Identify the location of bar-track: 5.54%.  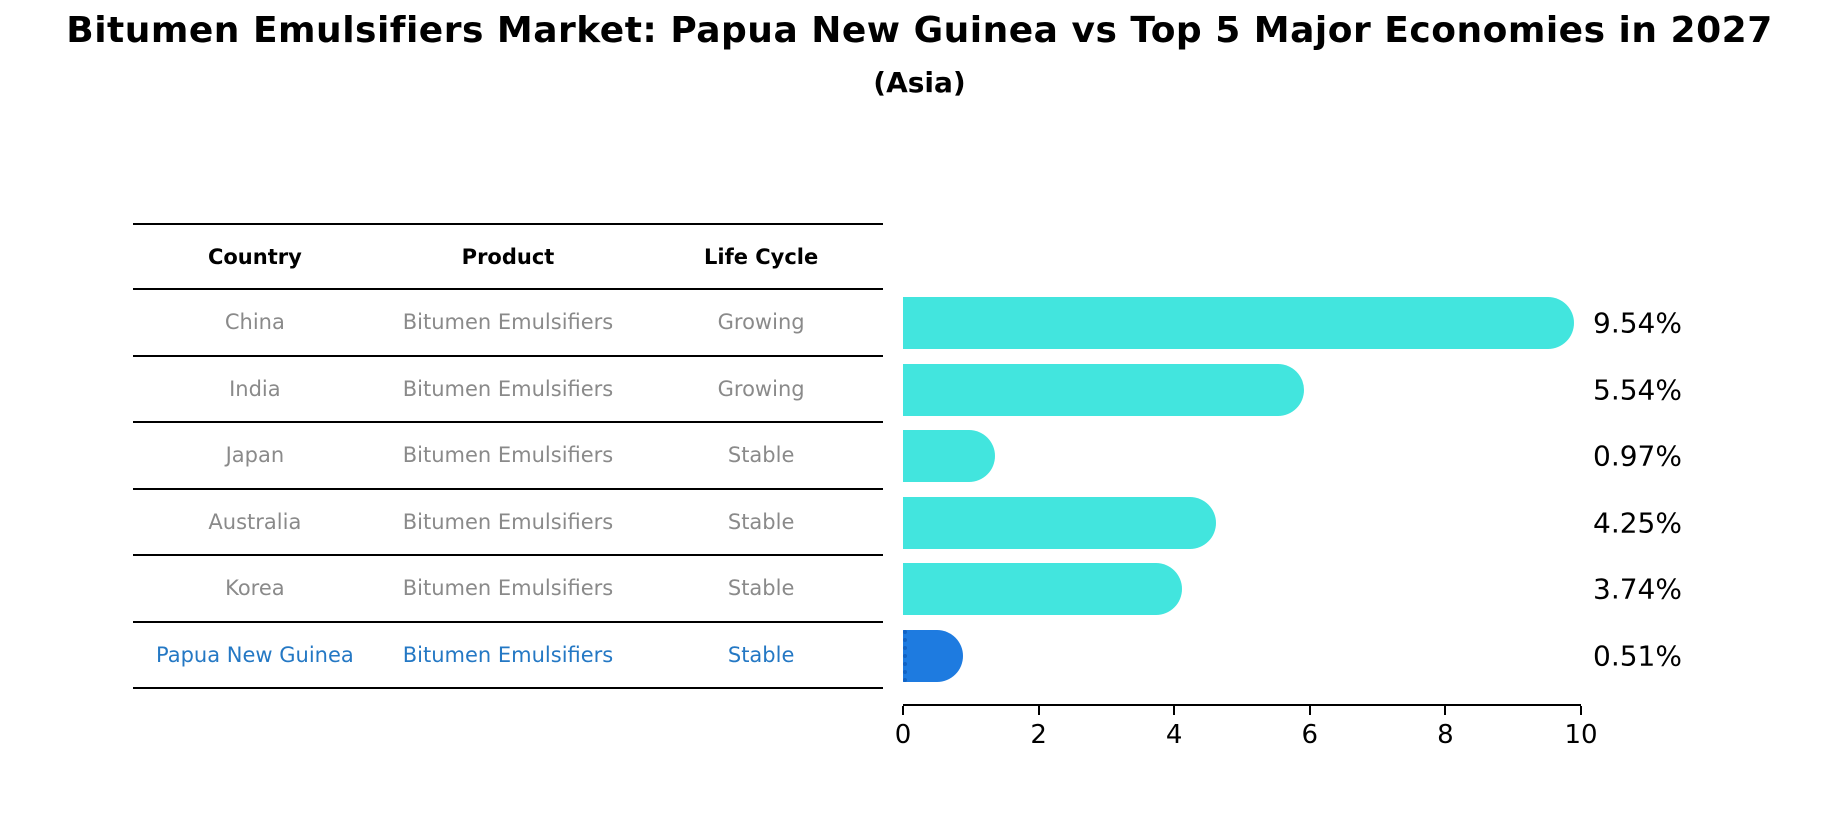
(1361, 390).